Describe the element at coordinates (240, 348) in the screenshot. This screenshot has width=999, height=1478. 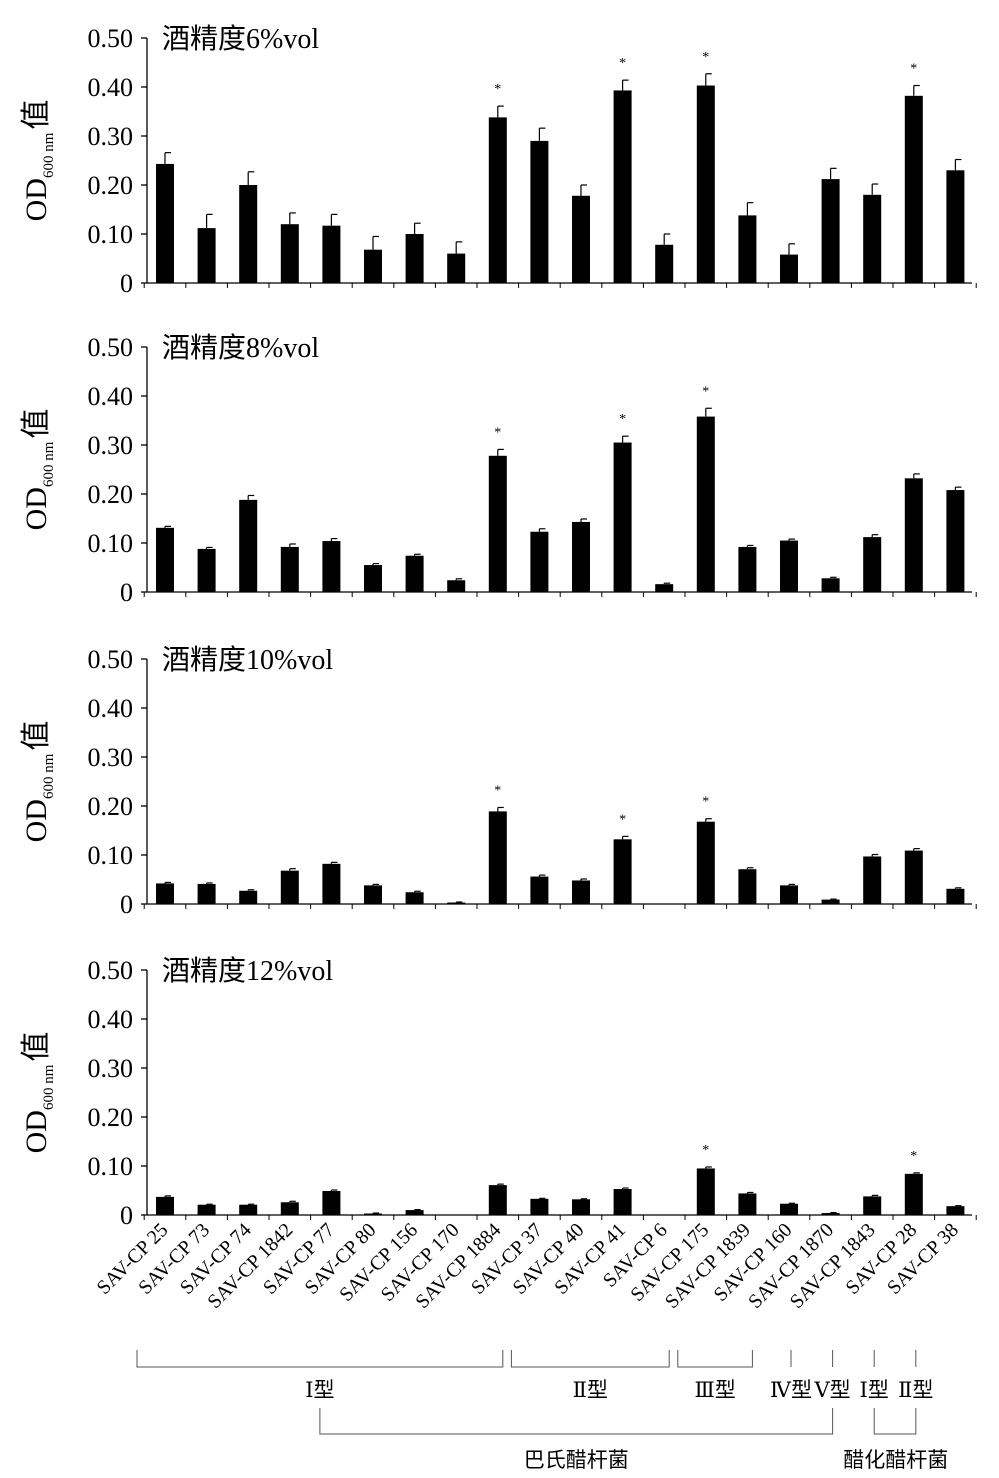
I see `panel-title: 酒精度8%vol` at that location.